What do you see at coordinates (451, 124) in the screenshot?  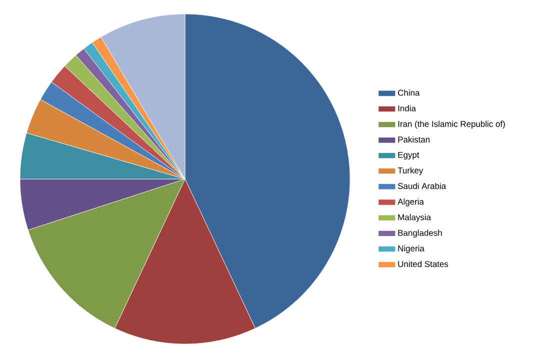 I see `legend-label: Iran (the Islamic Republic of)` at bounding box center [451, 124].